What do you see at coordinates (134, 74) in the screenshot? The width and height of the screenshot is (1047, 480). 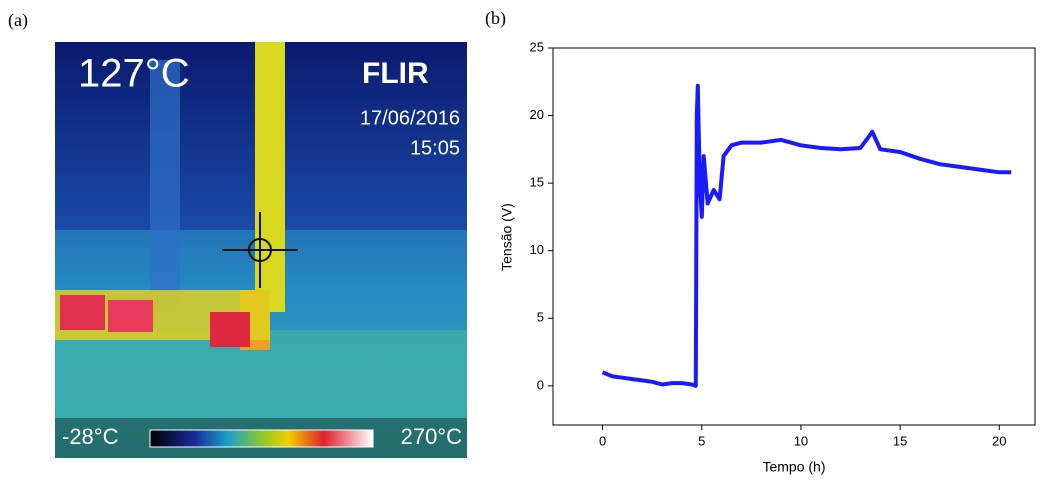 I see `spot-temperature: 127°C` at bounding box center [134, 74].